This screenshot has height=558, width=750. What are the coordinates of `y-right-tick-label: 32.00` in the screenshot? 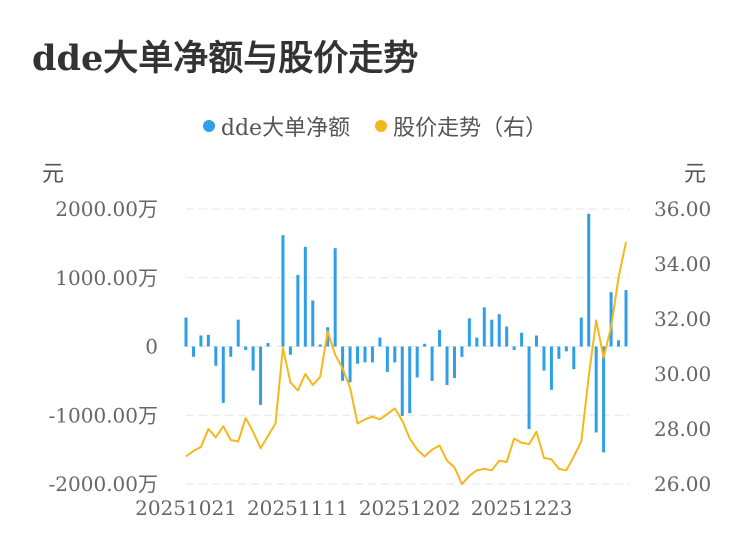 It's located at (682, 319).